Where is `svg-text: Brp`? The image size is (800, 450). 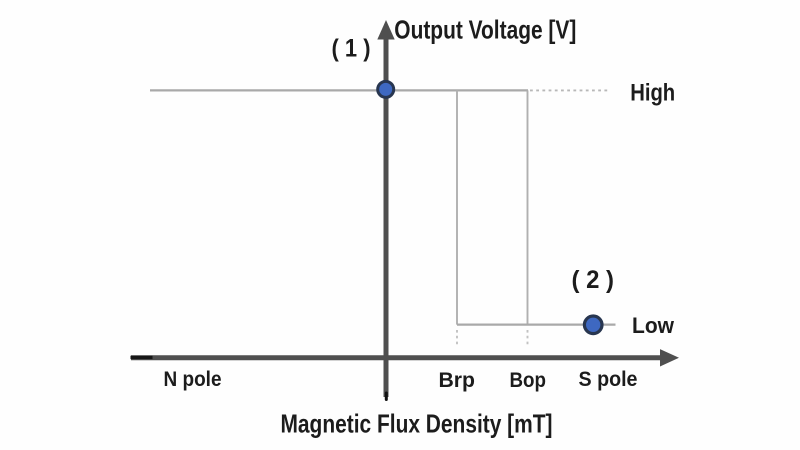
svg-text: Brp is located at coordinates (457, 380).